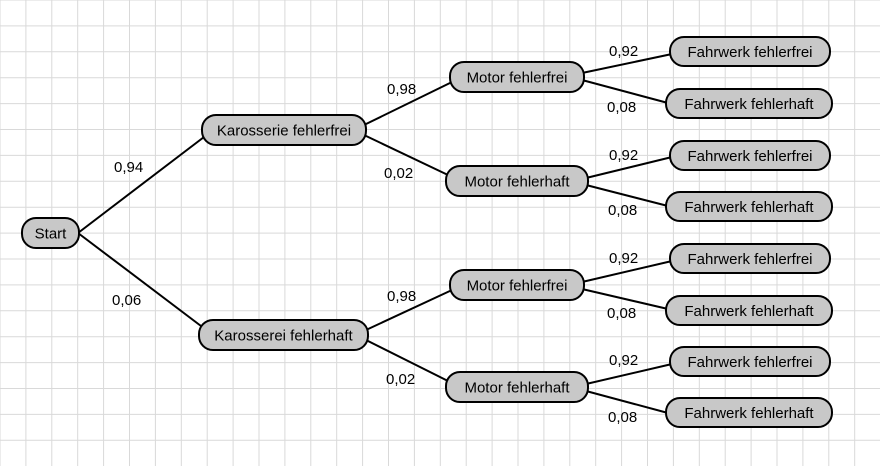 This screenshot has height=466, width=880. What do you see at coordinates (623, 51) in the screenshot?
I see `prob-l3-0: 0,92` at bounding box center [623, 51].